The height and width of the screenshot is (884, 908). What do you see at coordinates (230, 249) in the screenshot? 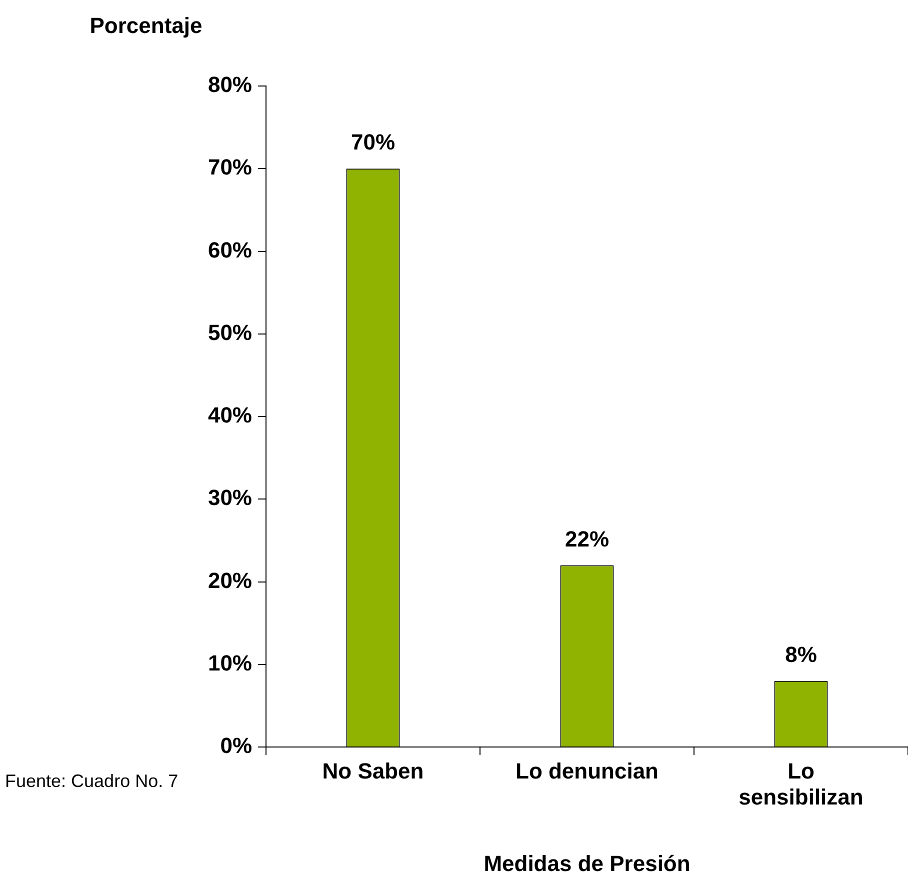
I see `y-tick-label: 60%` at bounding box center [230, 249].